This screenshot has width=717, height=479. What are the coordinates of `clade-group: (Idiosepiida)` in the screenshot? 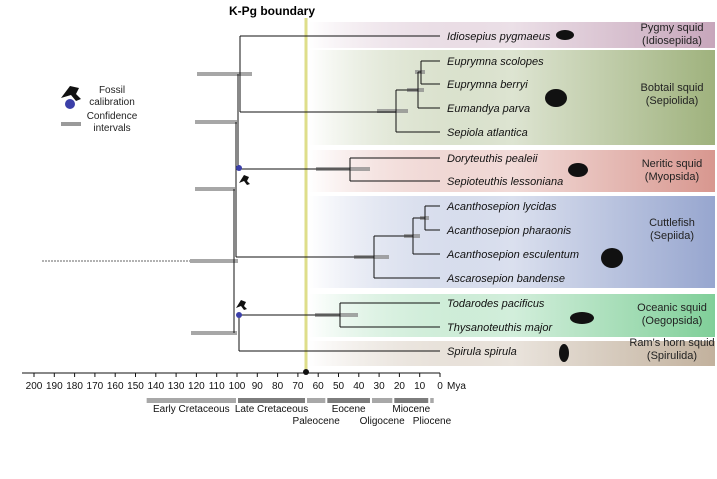 It's located at (672, 41).